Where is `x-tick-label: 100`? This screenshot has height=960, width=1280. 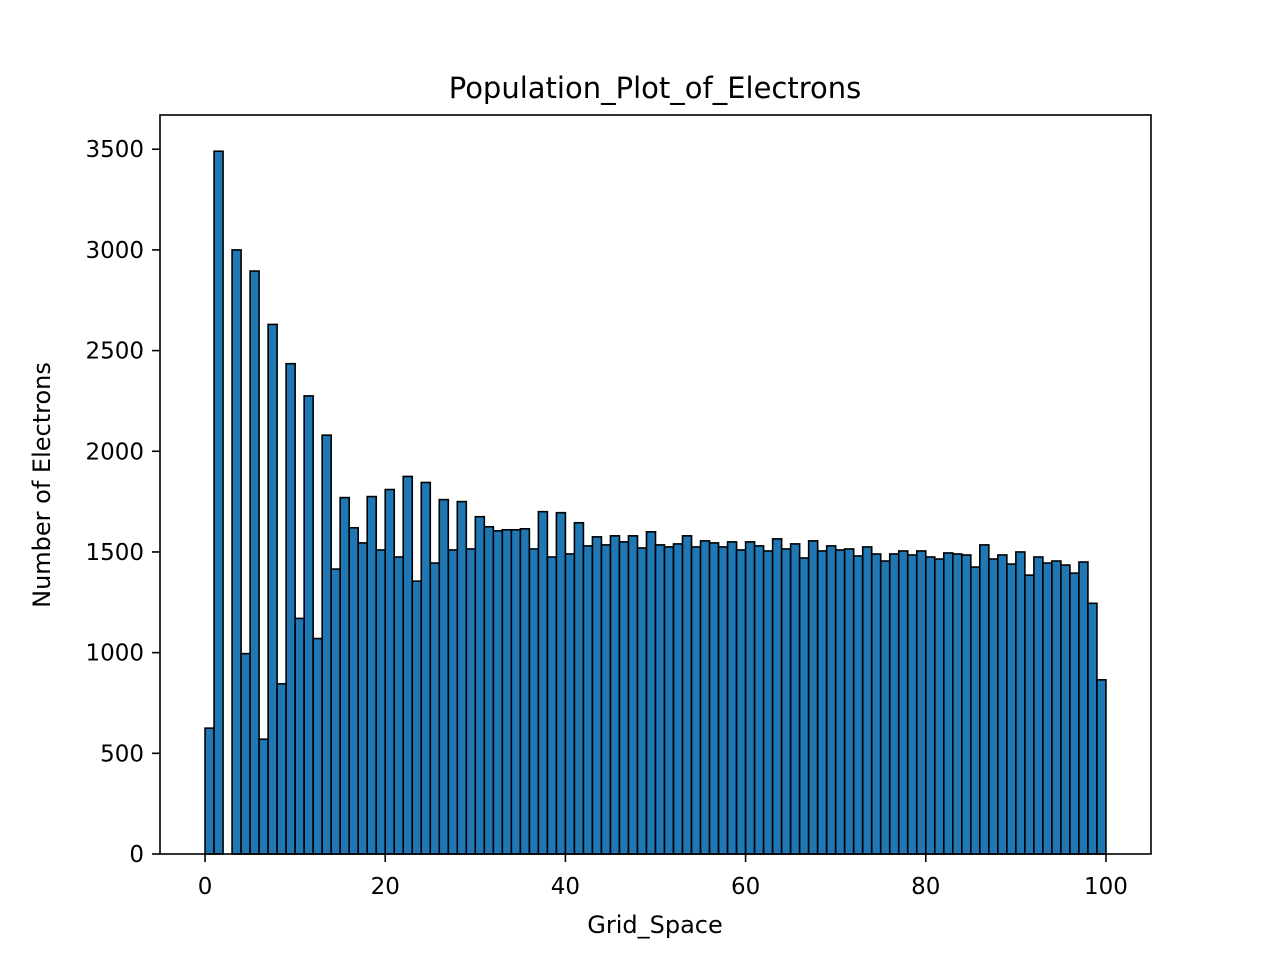 x-tick-label: 100 is located at coordinates (1106, 887).